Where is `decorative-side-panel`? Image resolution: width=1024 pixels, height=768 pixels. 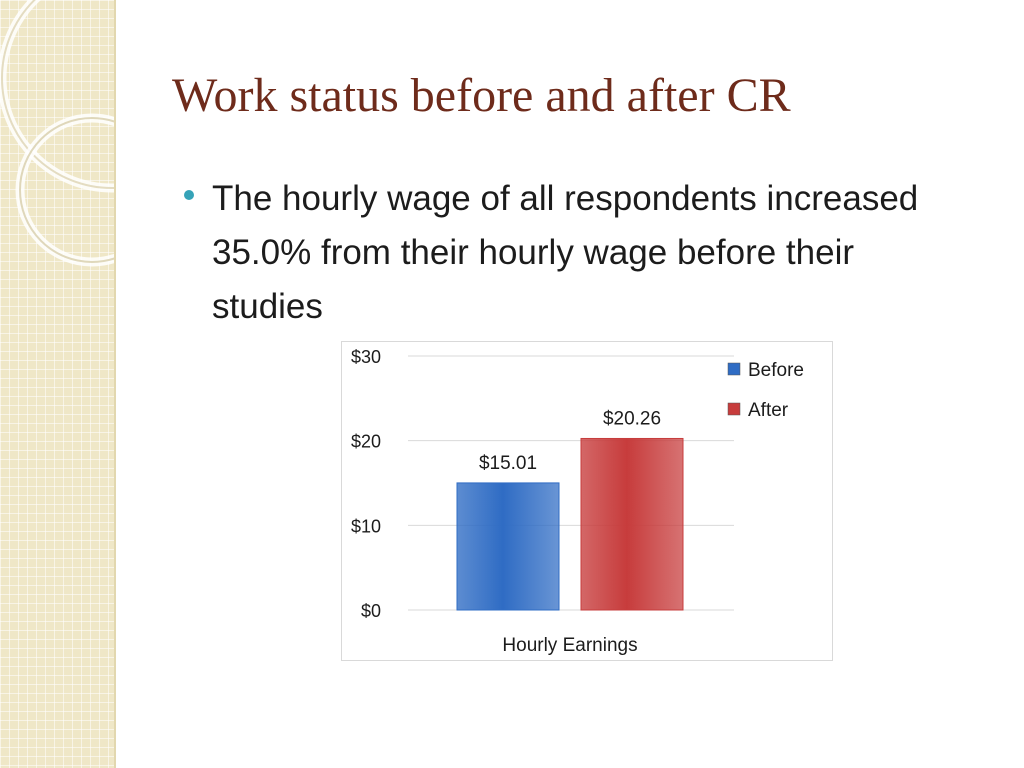
decorative-side-panel is located at coordinates (58, 384).